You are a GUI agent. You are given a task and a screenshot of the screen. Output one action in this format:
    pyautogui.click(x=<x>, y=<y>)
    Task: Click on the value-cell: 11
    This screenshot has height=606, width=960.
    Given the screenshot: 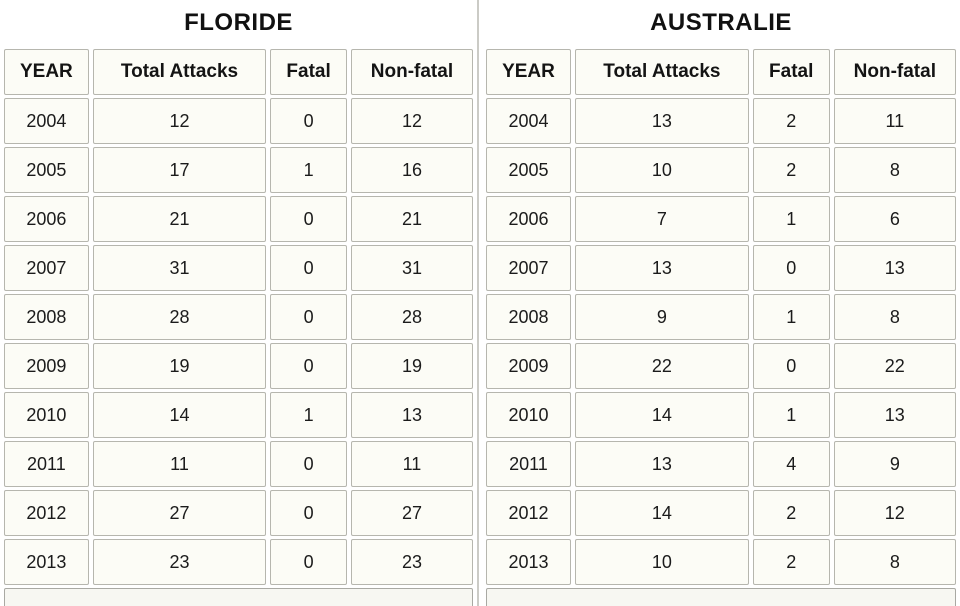 What is the action you would take?
    pyautogui.click(x=411, y=464)
    